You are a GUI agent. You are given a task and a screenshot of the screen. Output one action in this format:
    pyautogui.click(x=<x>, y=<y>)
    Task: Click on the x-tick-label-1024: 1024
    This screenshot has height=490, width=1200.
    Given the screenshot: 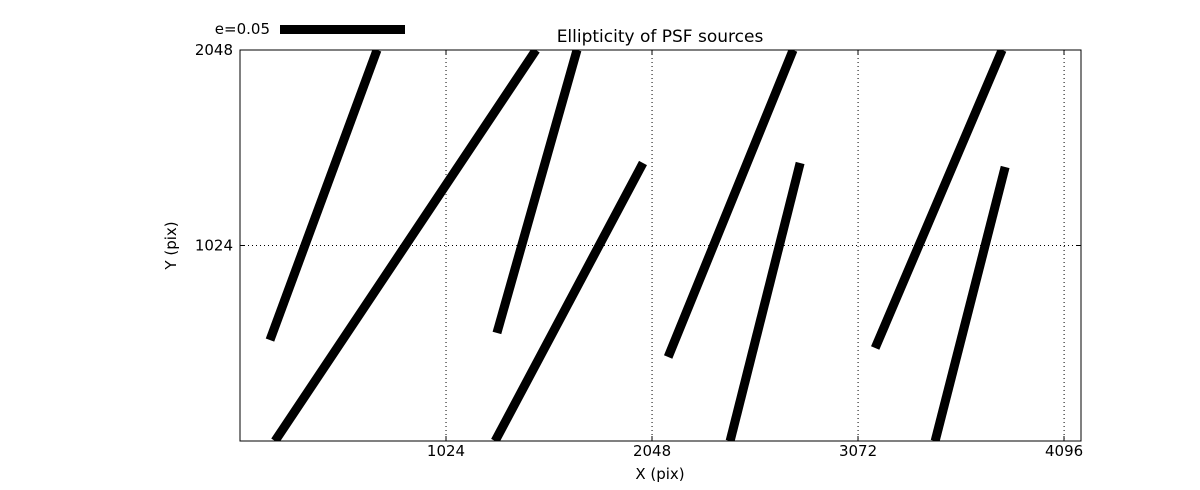 What is the action you would take?
    pyautogui.click(x=446, y=451)
    